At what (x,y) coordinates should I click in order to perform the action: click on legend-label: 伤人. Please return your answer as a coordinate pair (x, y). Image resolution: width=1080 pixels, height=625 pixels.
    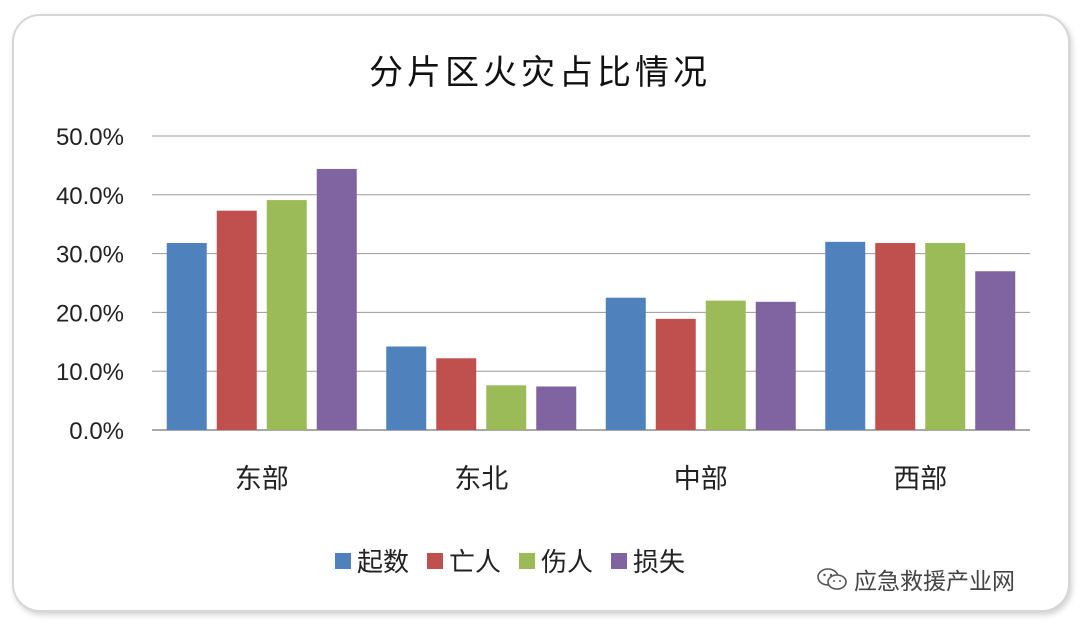
    Looking at the image, I should click on (567, 563).